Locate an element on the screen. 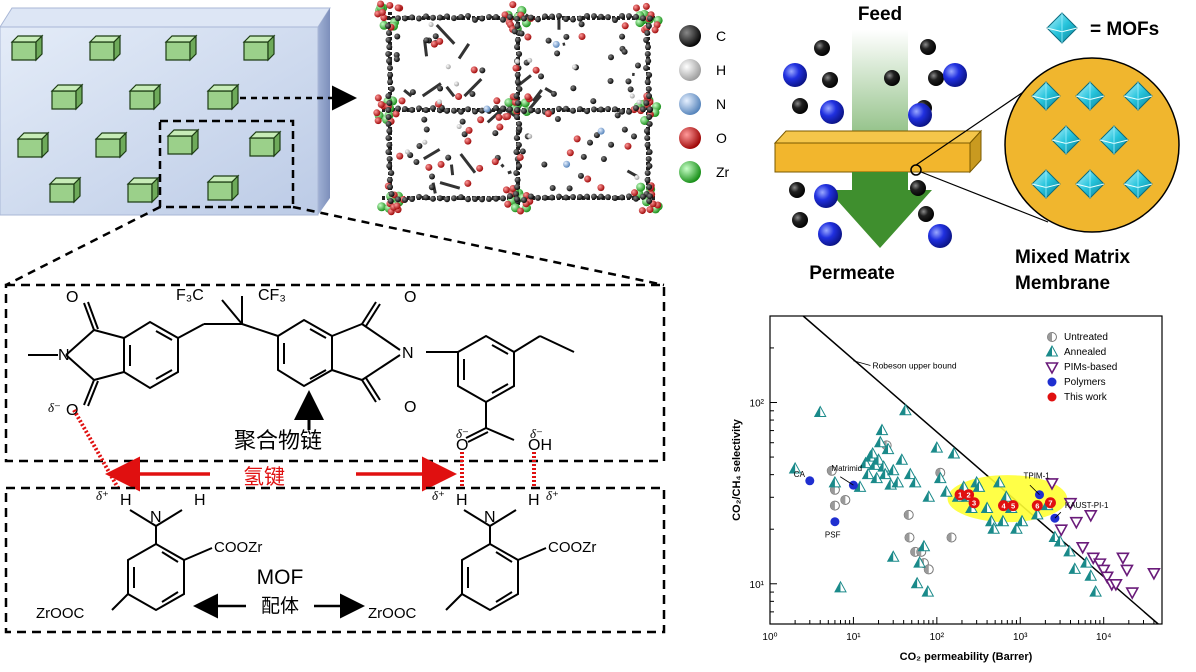  mof-crystal is located at coordinates (1090, 96).